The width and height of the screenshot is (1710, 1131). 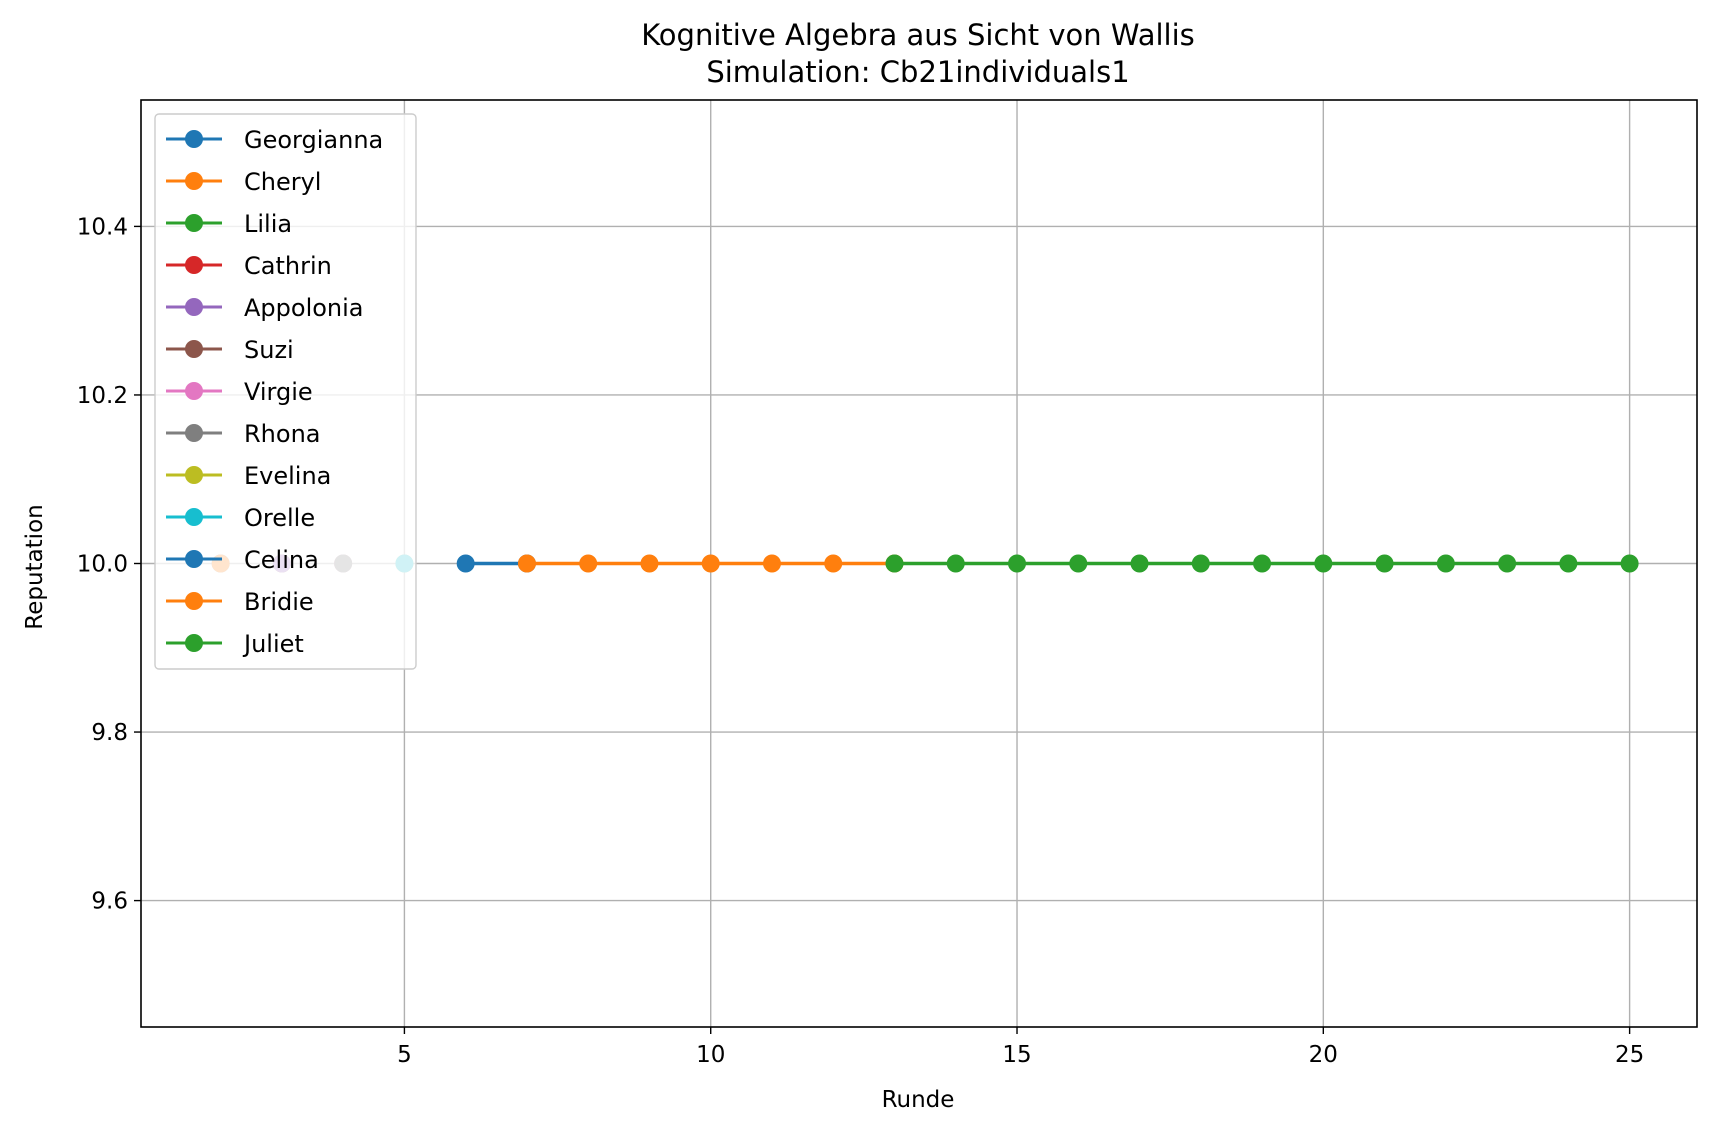 I want to click on chart-subtitle: Simulation: Cb21individuals1, so click(x=917, y=72).